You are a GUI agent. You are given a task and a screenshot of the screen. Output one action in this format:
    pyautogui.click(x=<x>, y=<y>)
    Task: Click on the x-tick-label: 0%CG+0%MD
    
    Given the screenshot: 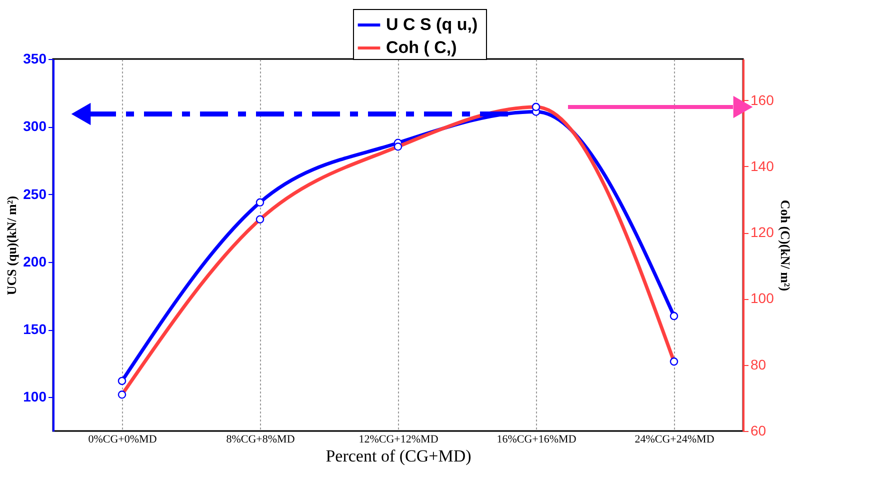 What is the action you would take?
    pyautogui.click(x=122, y=440)
    